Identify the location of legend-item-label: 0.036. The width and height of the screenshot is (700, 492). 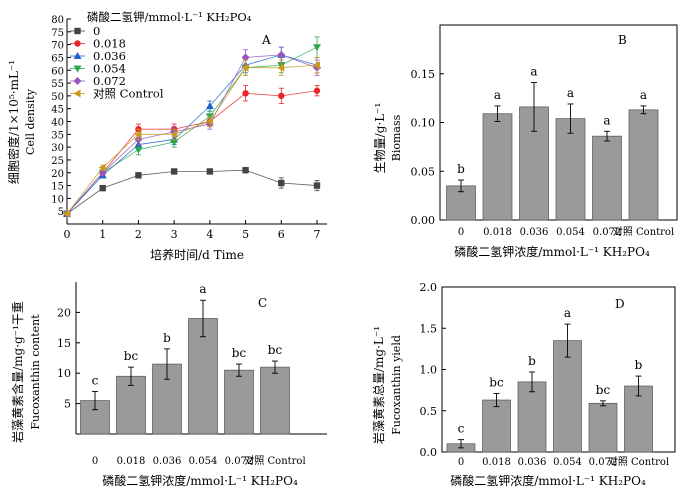
(109, 56).